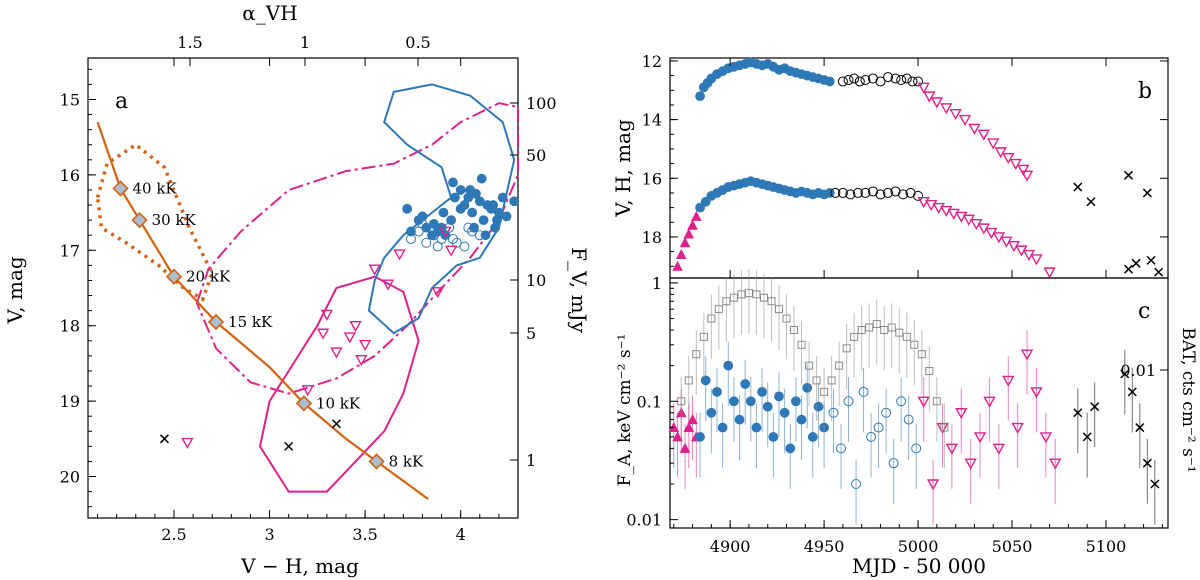 The width and height of the screenshot is (1200, 580). Describe the element at coordinates (623, 168) in the screenshot. I see `panel-b-ylabel: V, H, mag` at that location.